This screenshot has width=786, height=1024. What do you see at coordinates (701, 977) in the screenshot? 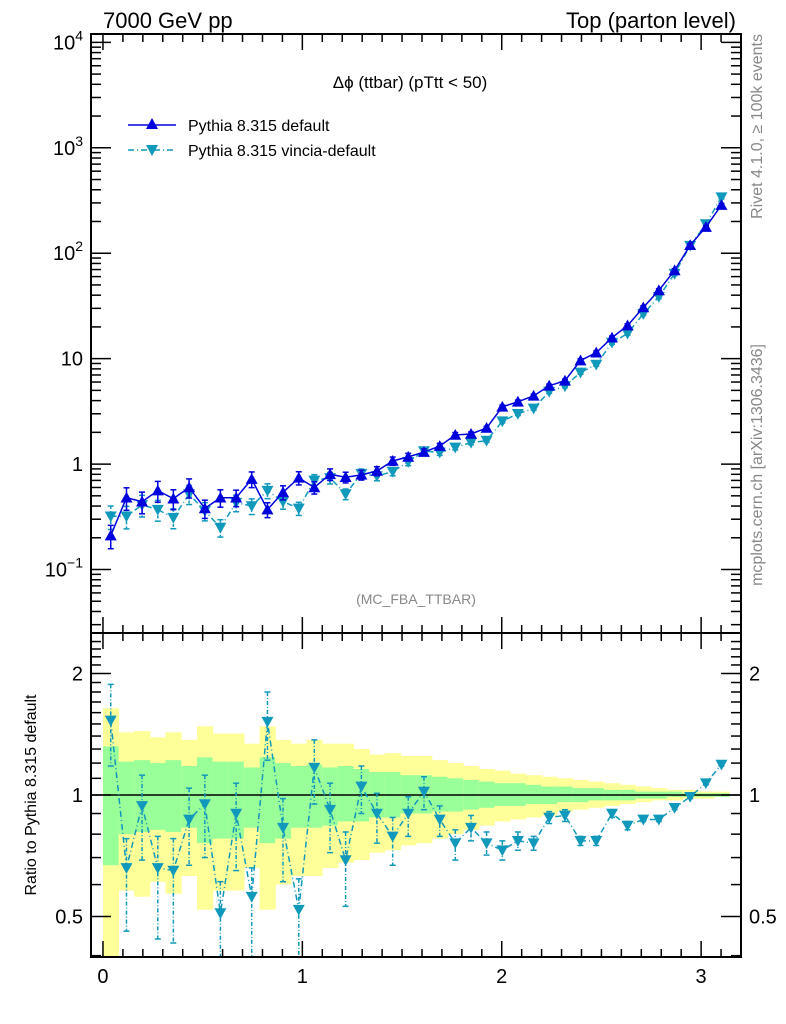
I see `x-tick-label: 3` at bounding box center [701, 977].